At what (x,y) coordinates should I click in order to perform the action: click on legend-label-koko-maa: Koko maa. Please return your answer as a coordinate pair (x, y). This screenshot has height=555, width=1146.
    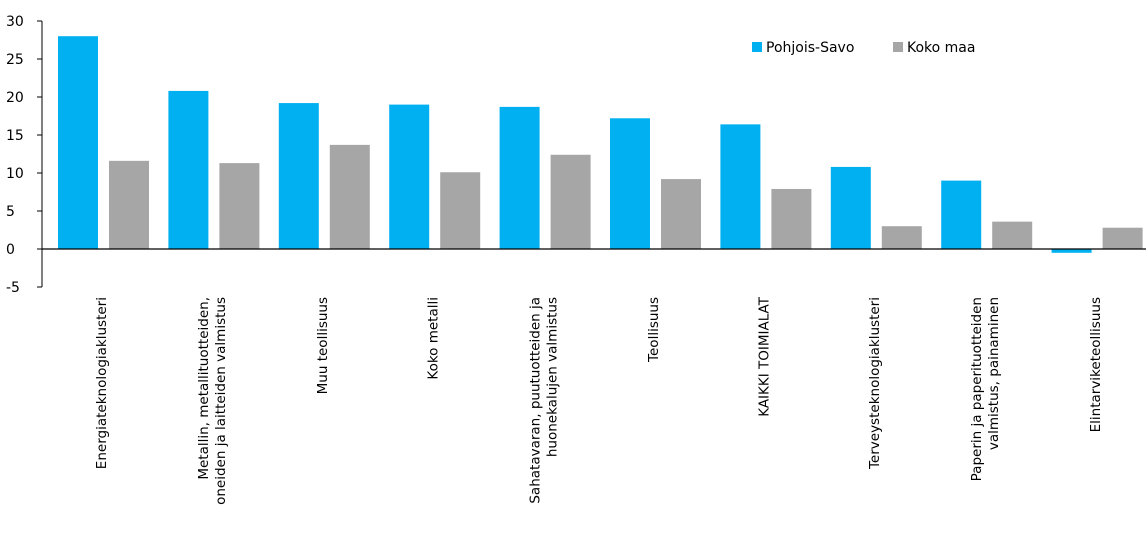
    Looking at the image, I should click on (941, 48).